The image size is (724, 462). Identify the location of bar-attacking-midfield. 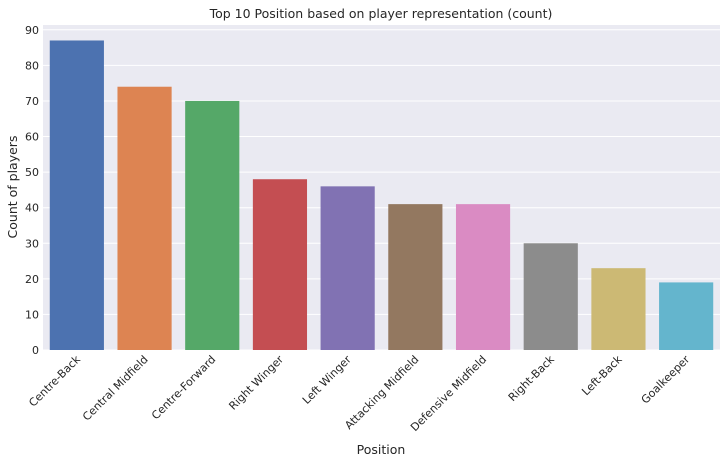
(415, 277).